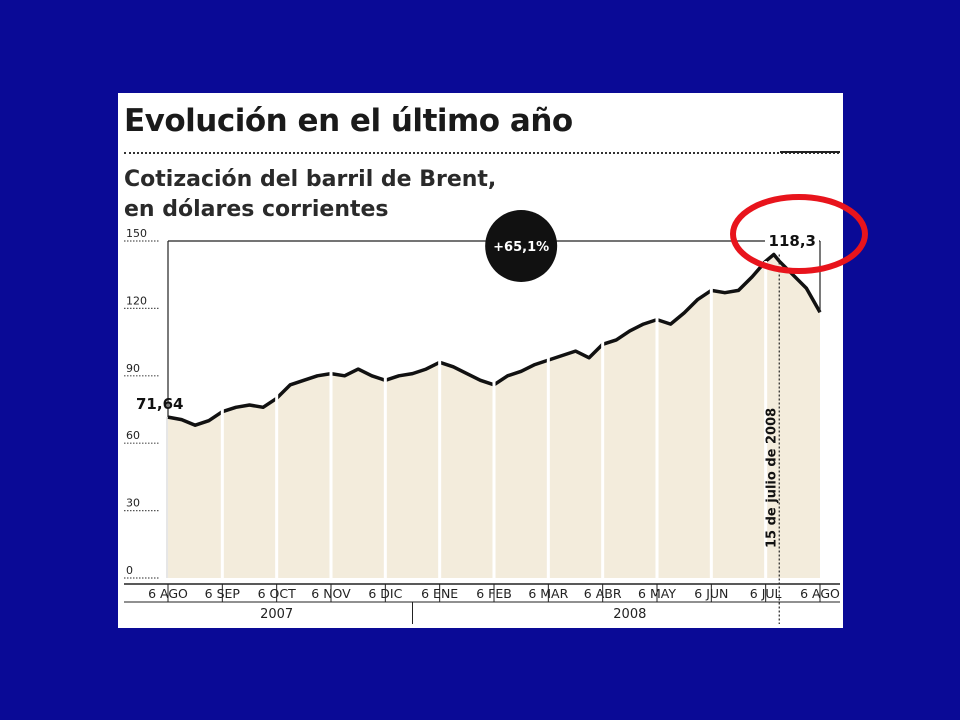 Image resolution: width=960 pixels, height=720 pixels. What do you see at coordinates (603, 593) in the screenshot?
I see `x-tick-label: 6 ABR` at bounding box center [603, 593].